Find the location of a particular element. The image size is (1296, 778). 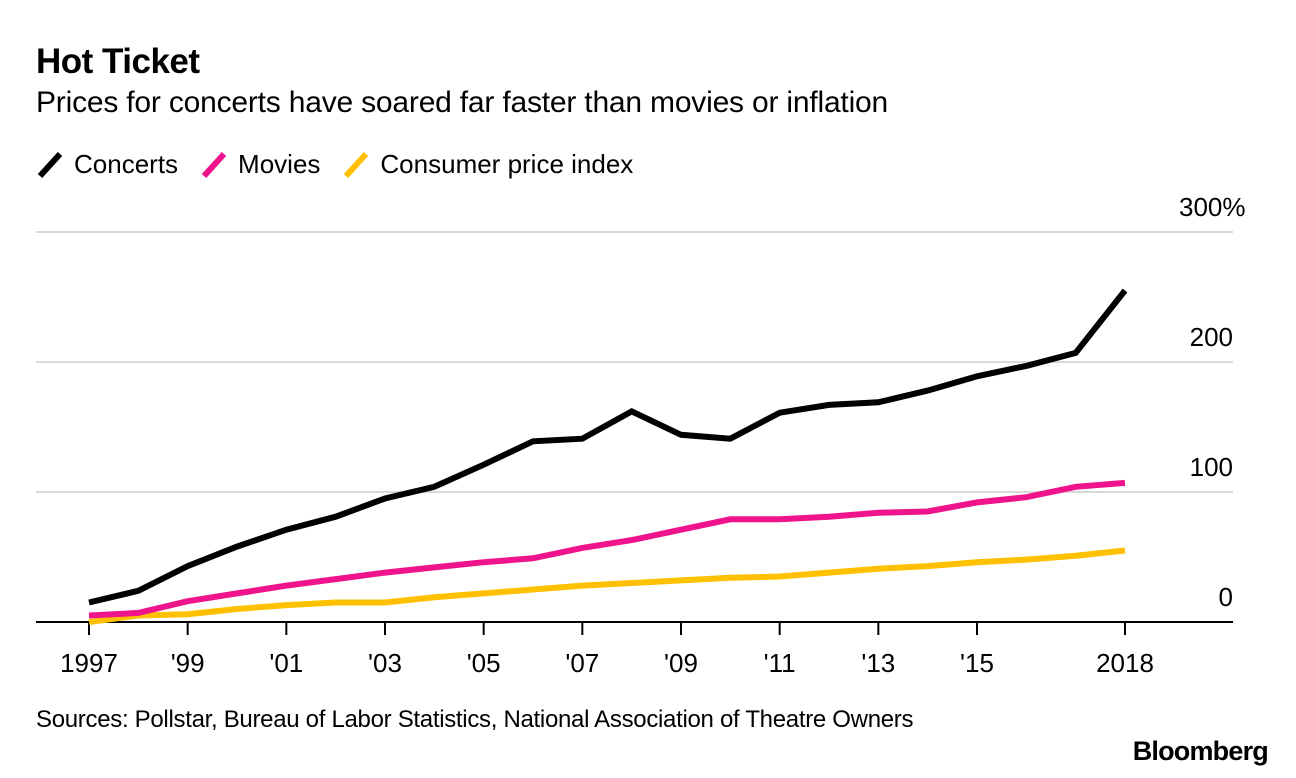

legend-item-concerts: Concerts is located at coordinates (107, 164).